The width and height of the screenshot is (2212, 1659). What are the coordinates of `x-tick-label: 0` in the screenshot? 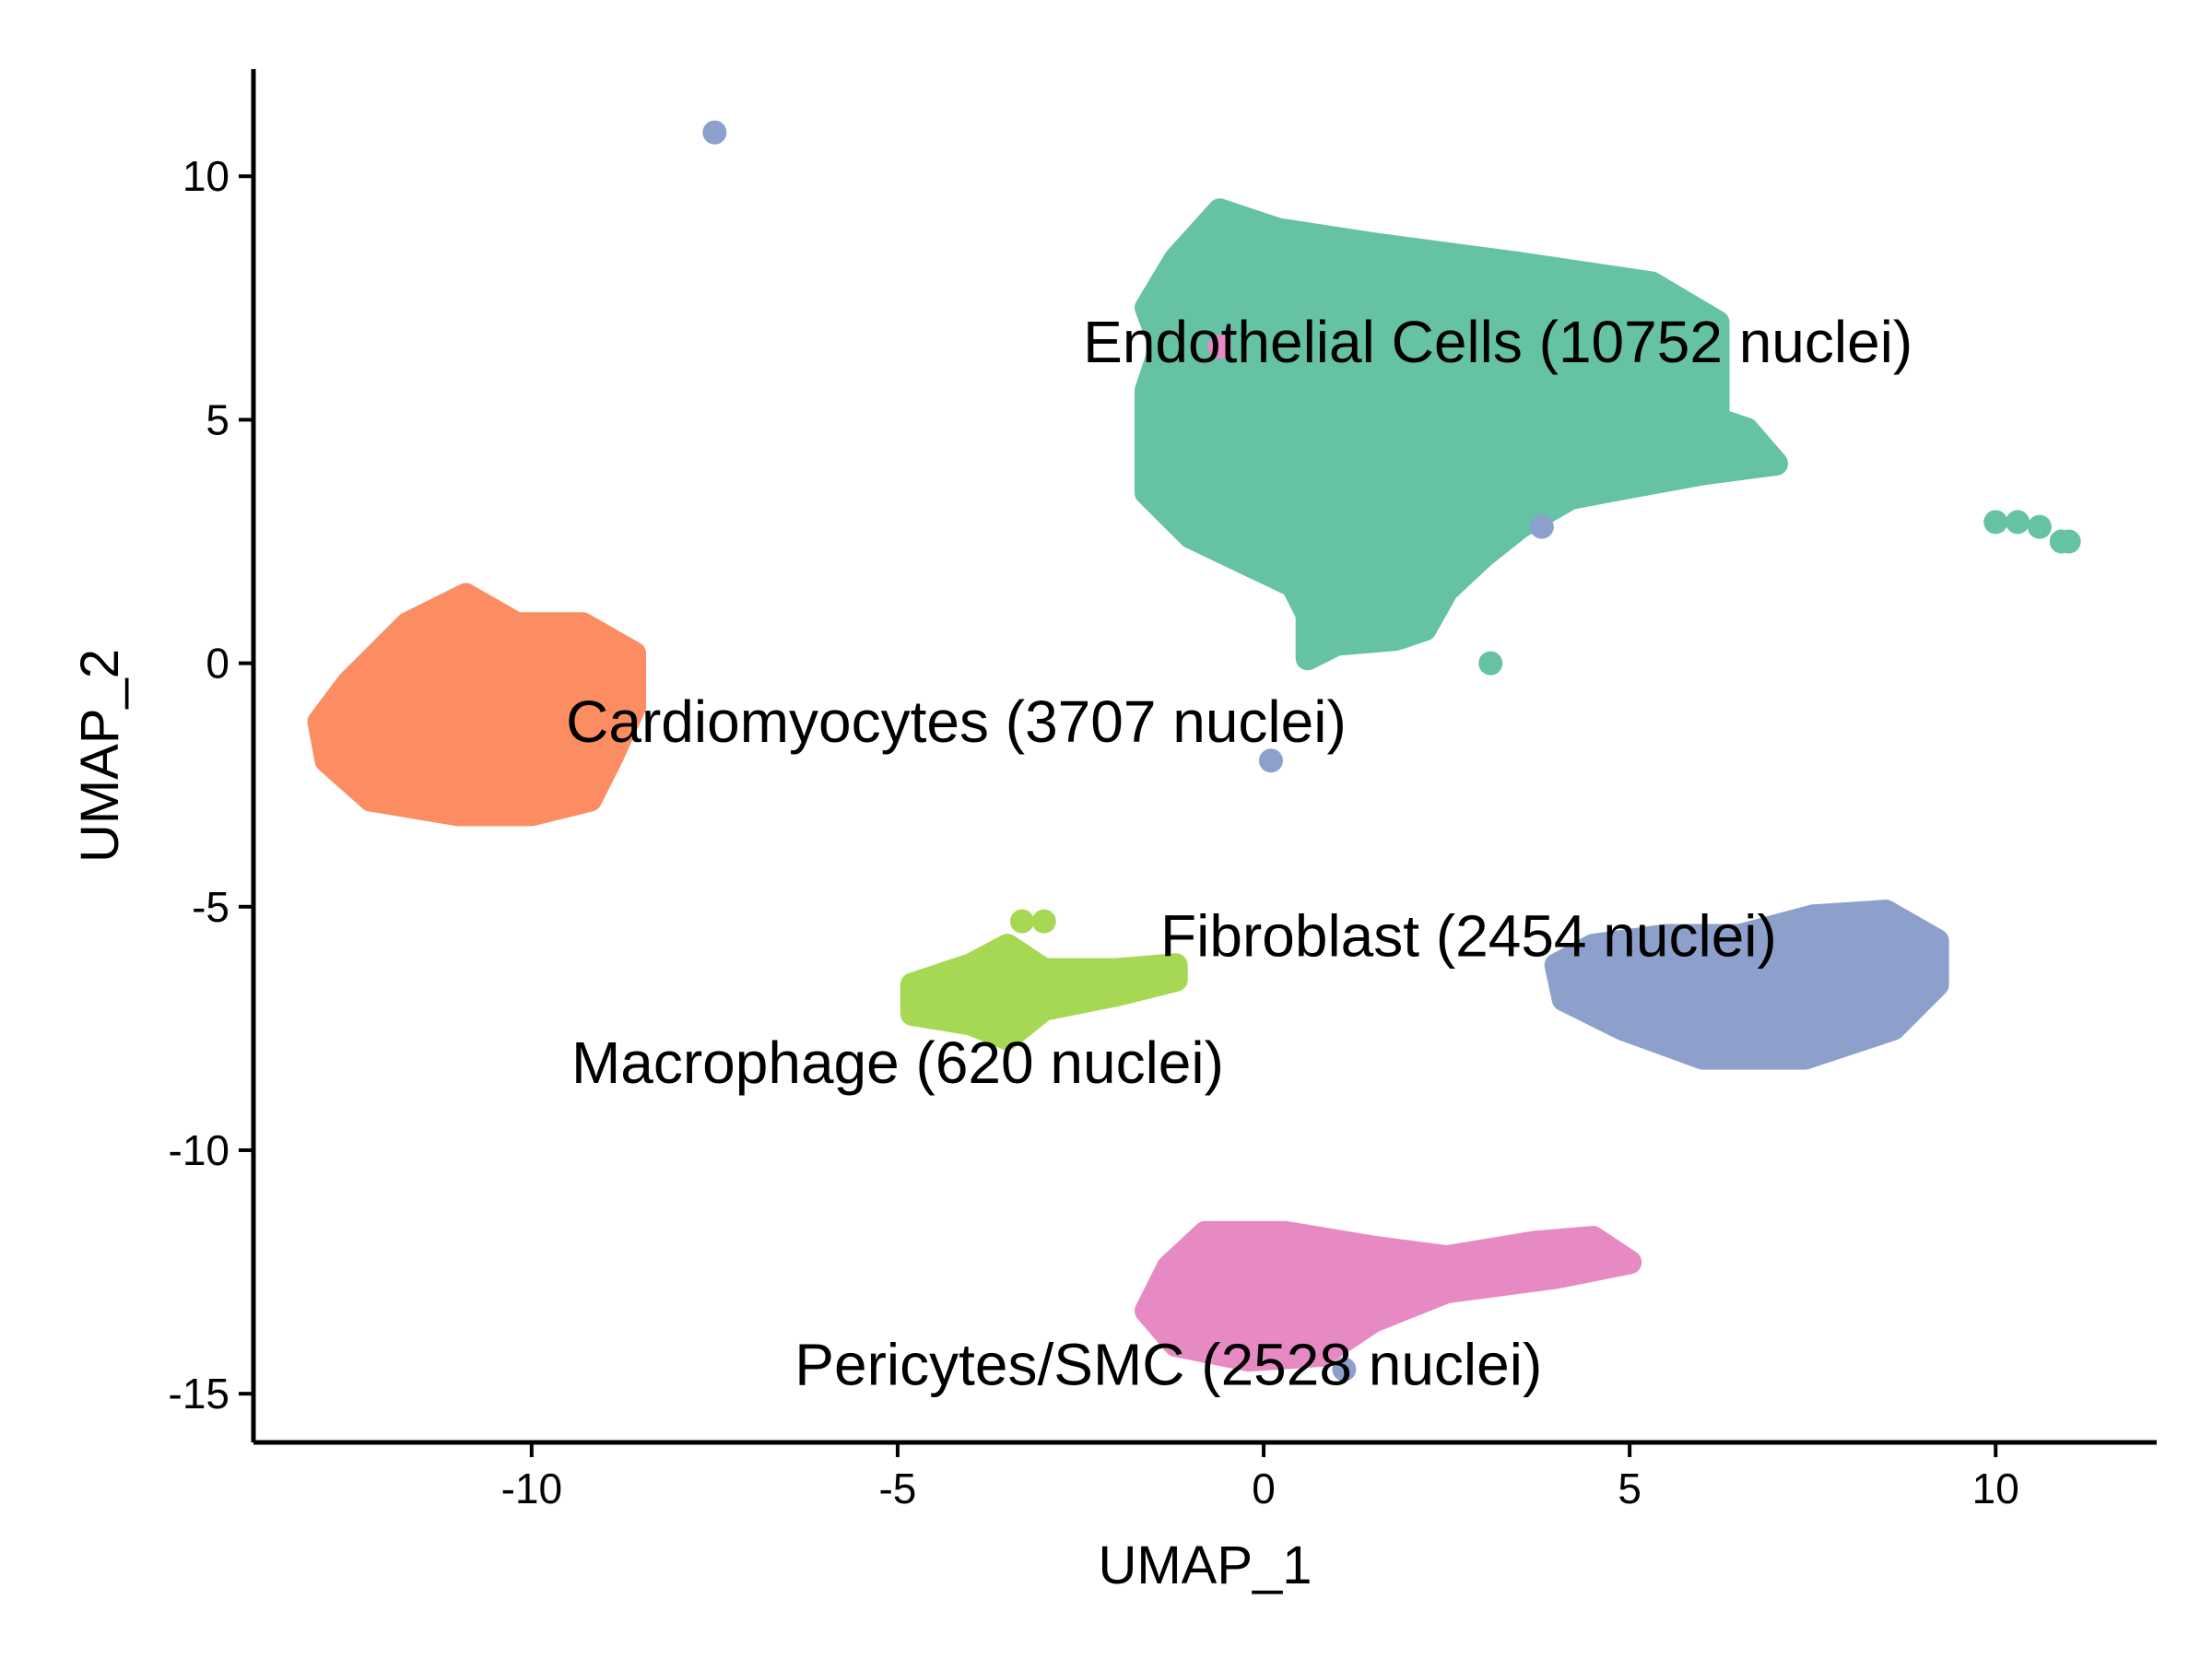 It's located at (1264, 1488).